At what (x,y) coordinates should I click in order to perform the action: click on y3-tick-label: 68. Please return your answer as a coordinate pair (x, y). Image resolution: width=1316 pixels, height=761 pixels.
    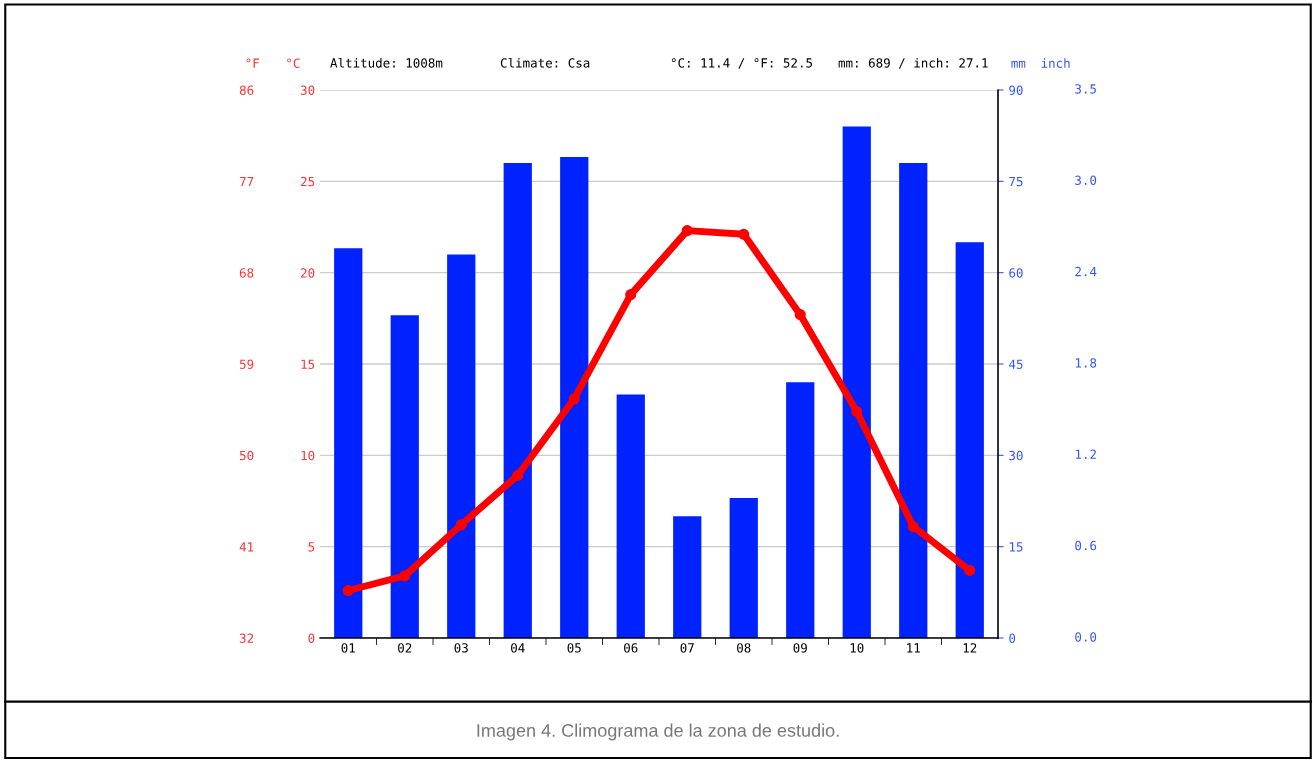
    Looking at the image, I should click on (246, 273).